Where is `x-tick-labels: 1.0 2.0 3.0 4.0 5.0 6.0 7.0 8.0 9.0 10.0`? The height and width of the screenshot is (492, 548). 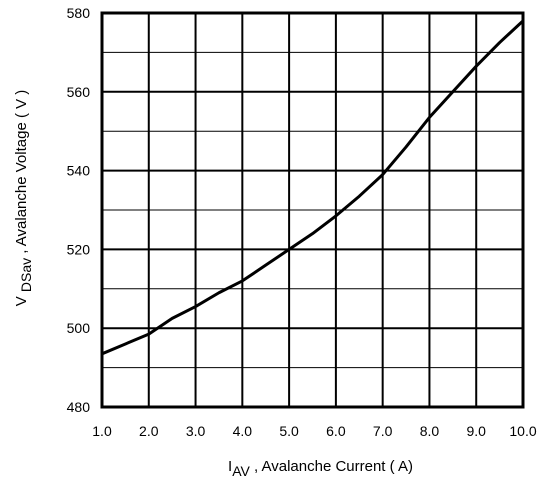
x-tick-labels: 1.0 2.0 3.0 4.0 5.0 6.0 7.0 8.0 9.0 10.0 is located at coordinates (314, 431).